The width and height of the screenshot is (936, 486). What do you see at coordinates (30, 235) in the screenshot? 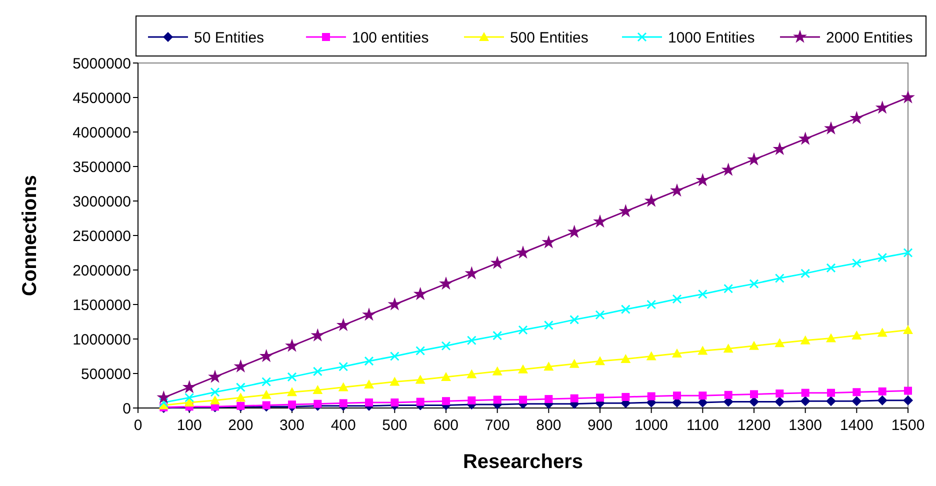
I see `y-axis-title: Connections` at bounding box center [30, 235].